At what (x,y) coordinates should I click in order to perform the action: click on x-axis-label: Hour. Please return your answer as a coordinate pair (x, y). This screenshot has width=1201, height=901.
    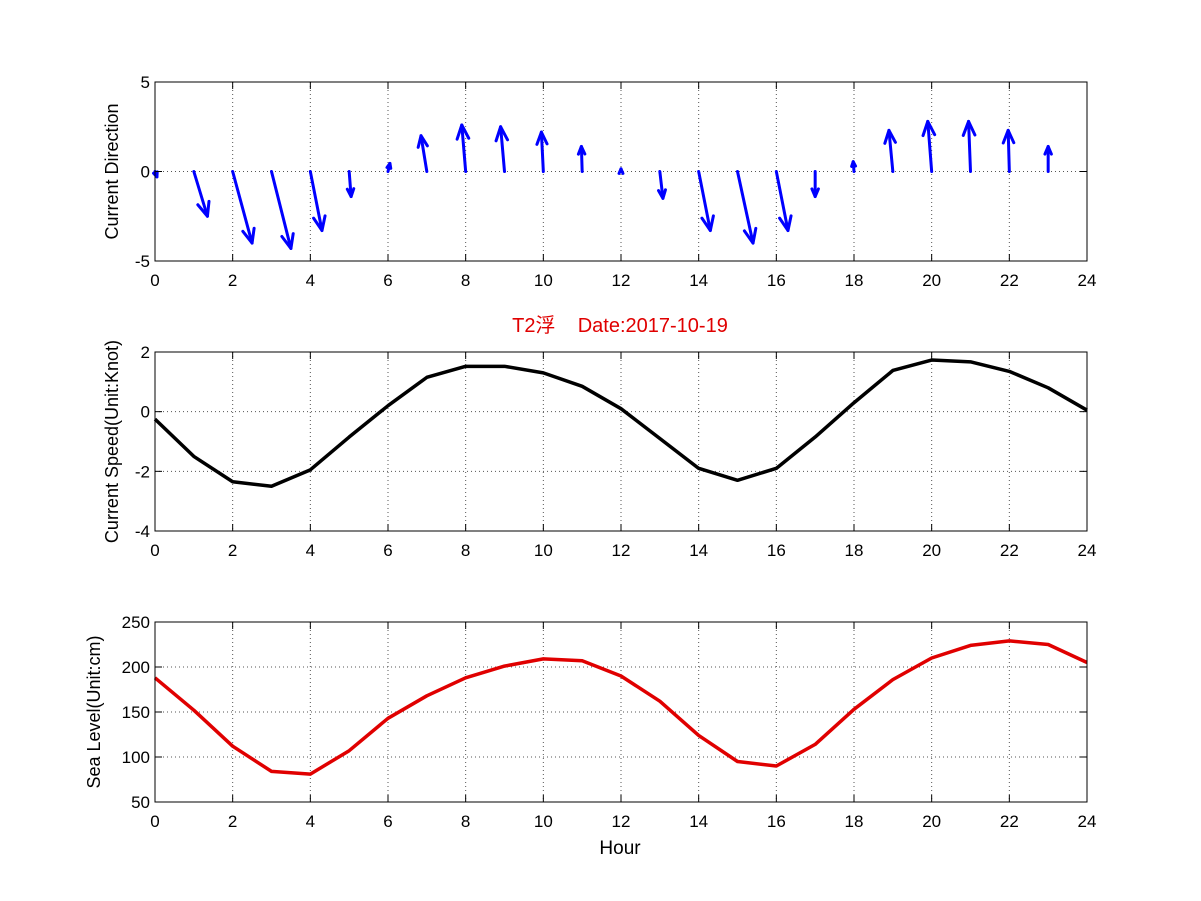
    Looking at the image, I should click on (620, 848).